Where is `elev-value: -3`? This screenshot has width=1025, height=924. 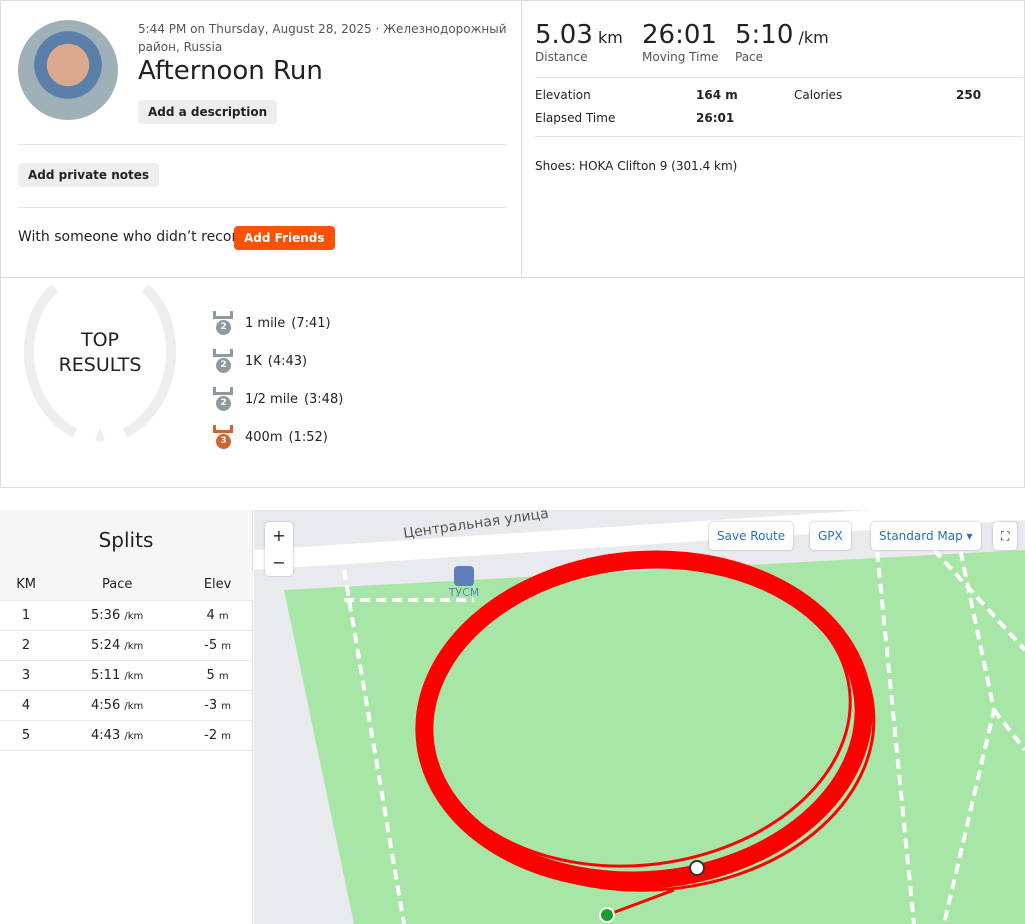 elev-value: -3 is located at coordinates (211, 705).